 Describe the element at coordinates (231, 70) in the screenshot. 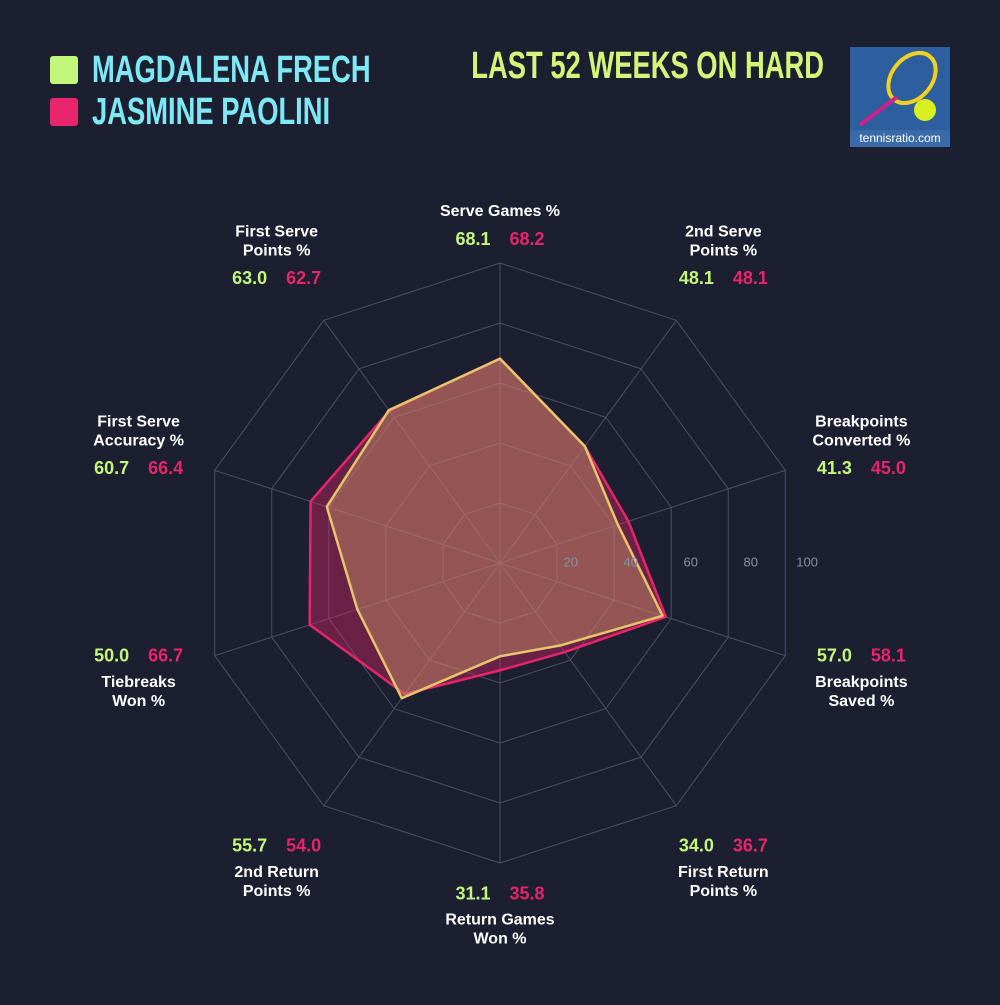

I see `legend-label: MAGDALENA FRECH` at that location.